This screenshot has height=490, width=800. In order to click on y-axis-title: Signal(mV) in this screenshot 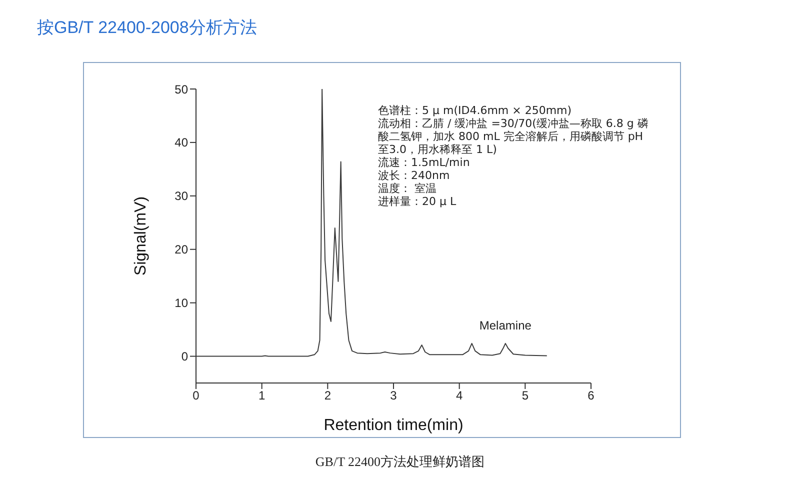, I will do `click(141, 236)`.